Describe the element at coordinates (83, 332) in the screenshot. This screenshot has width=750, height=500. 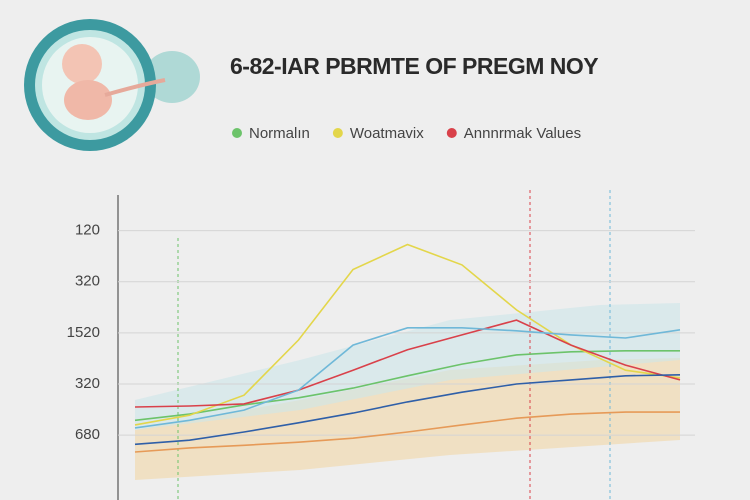
I see `y-tick-label: 1520` at that location.